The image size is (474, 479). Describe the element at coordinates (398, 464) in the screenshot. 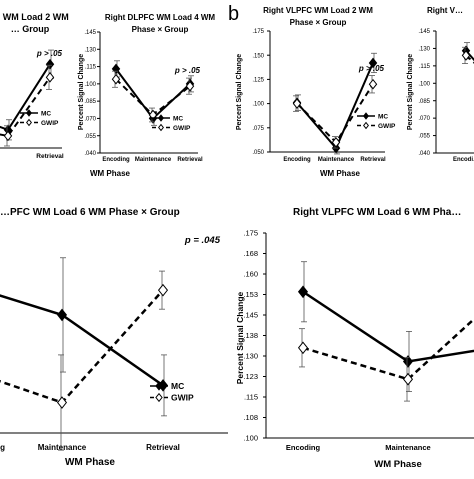

I see `p6-x-axis-label: WM Phase` at that location.